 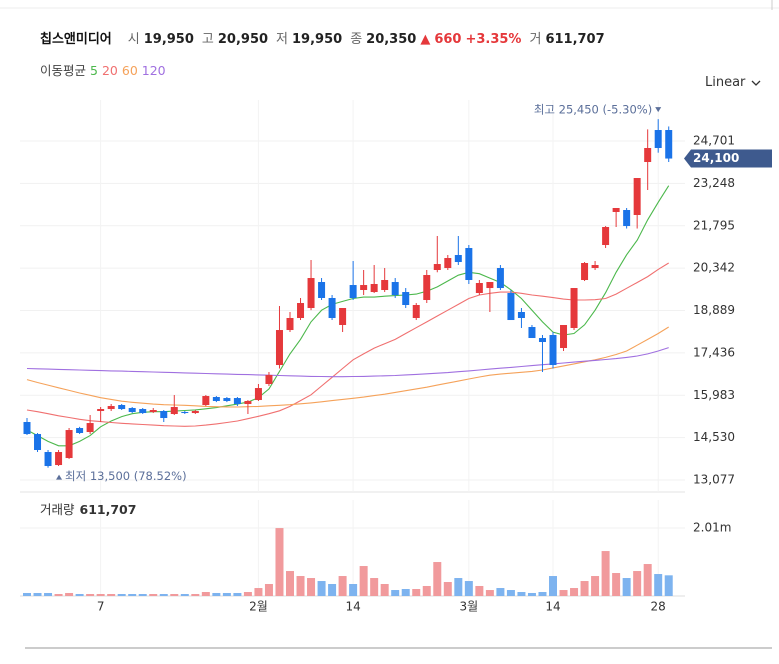 I want to click on current-price-tag, so click(x=728, y=158).